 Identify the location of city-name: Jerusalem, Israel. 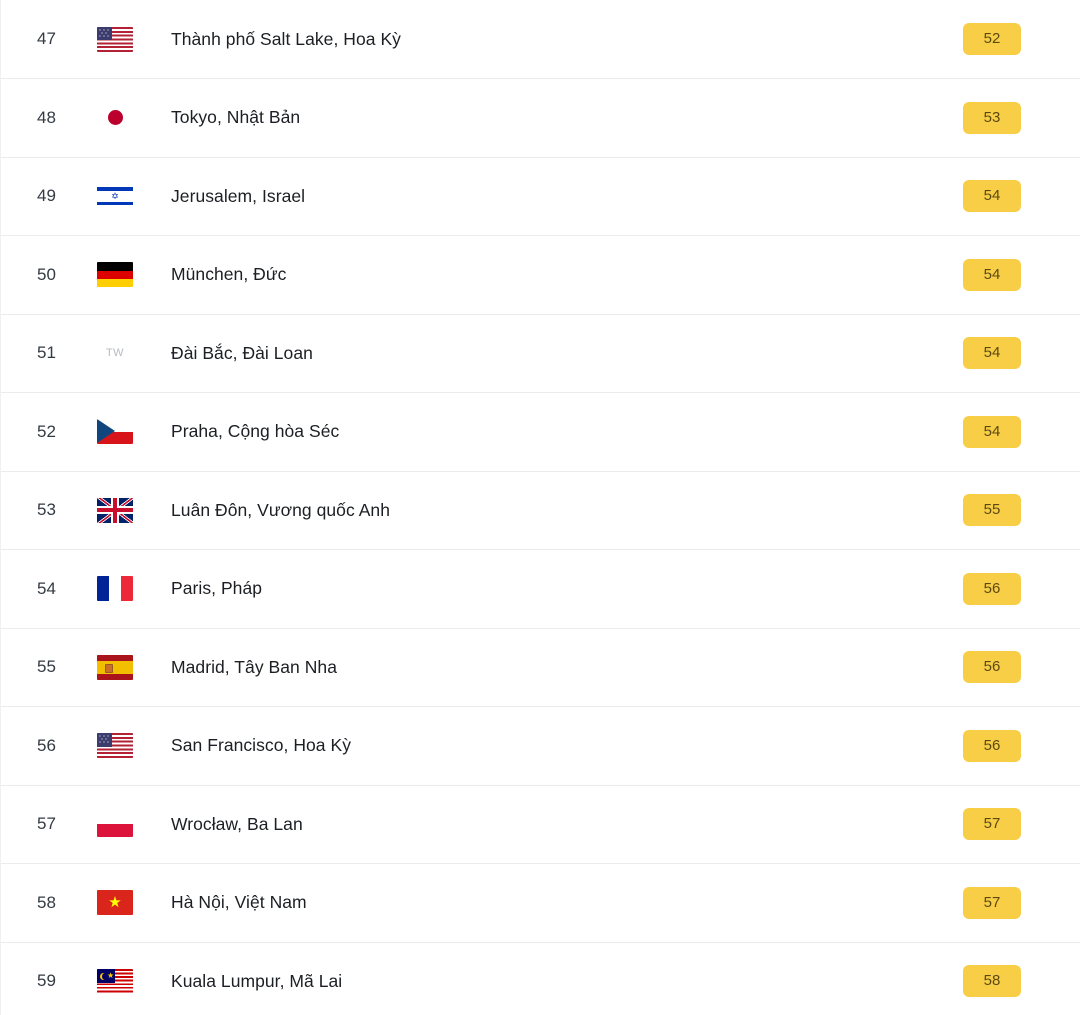
(238, 195).